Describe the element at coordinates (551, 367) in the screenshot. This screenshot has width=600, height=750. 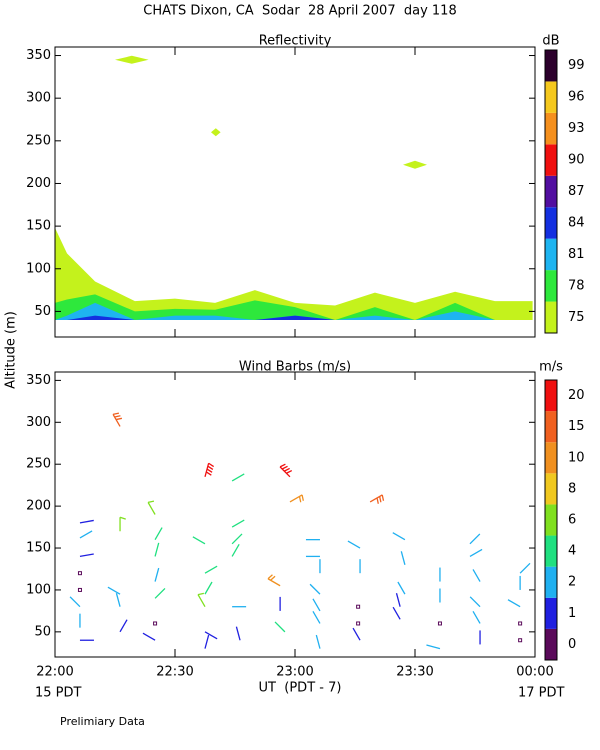
I see `colorbar-title: m/s` at that location.